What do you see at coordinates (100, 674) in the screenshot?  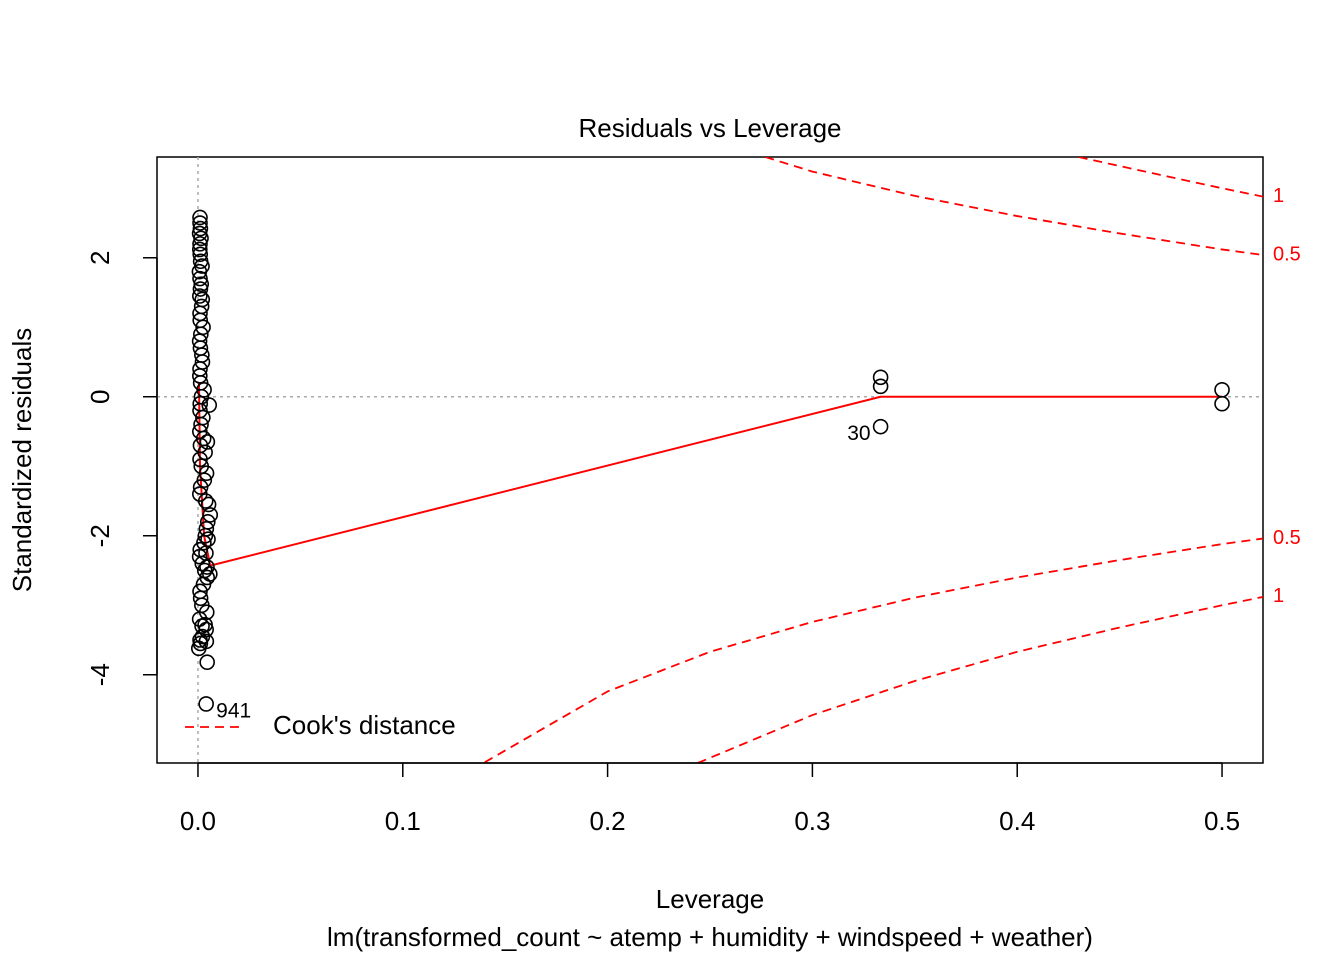 I see `y-tick-label: -4` at bounding box center [100, 674].